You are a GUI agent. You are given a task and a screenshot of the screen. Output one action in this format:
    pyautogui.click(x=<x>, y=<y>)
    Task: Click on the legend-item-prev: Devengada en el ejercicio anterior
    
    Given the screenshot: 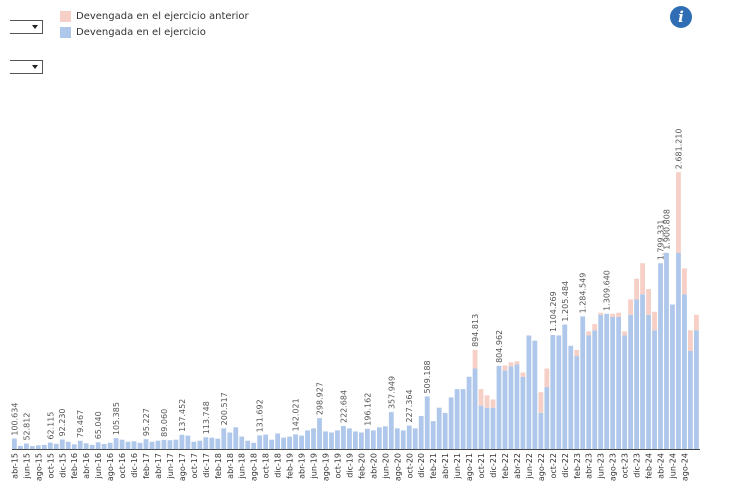 What is the action you would take?
    pyautogui.click(x=154, y=16)
    